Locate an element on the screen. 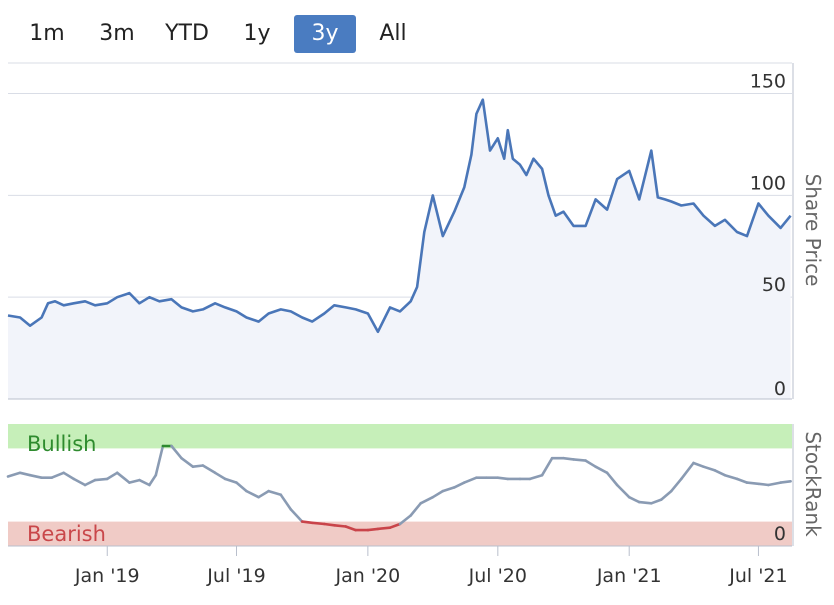 The image size is (834, 605). stockrank-axis-title: StockRank is located at coordinates (813, 484).